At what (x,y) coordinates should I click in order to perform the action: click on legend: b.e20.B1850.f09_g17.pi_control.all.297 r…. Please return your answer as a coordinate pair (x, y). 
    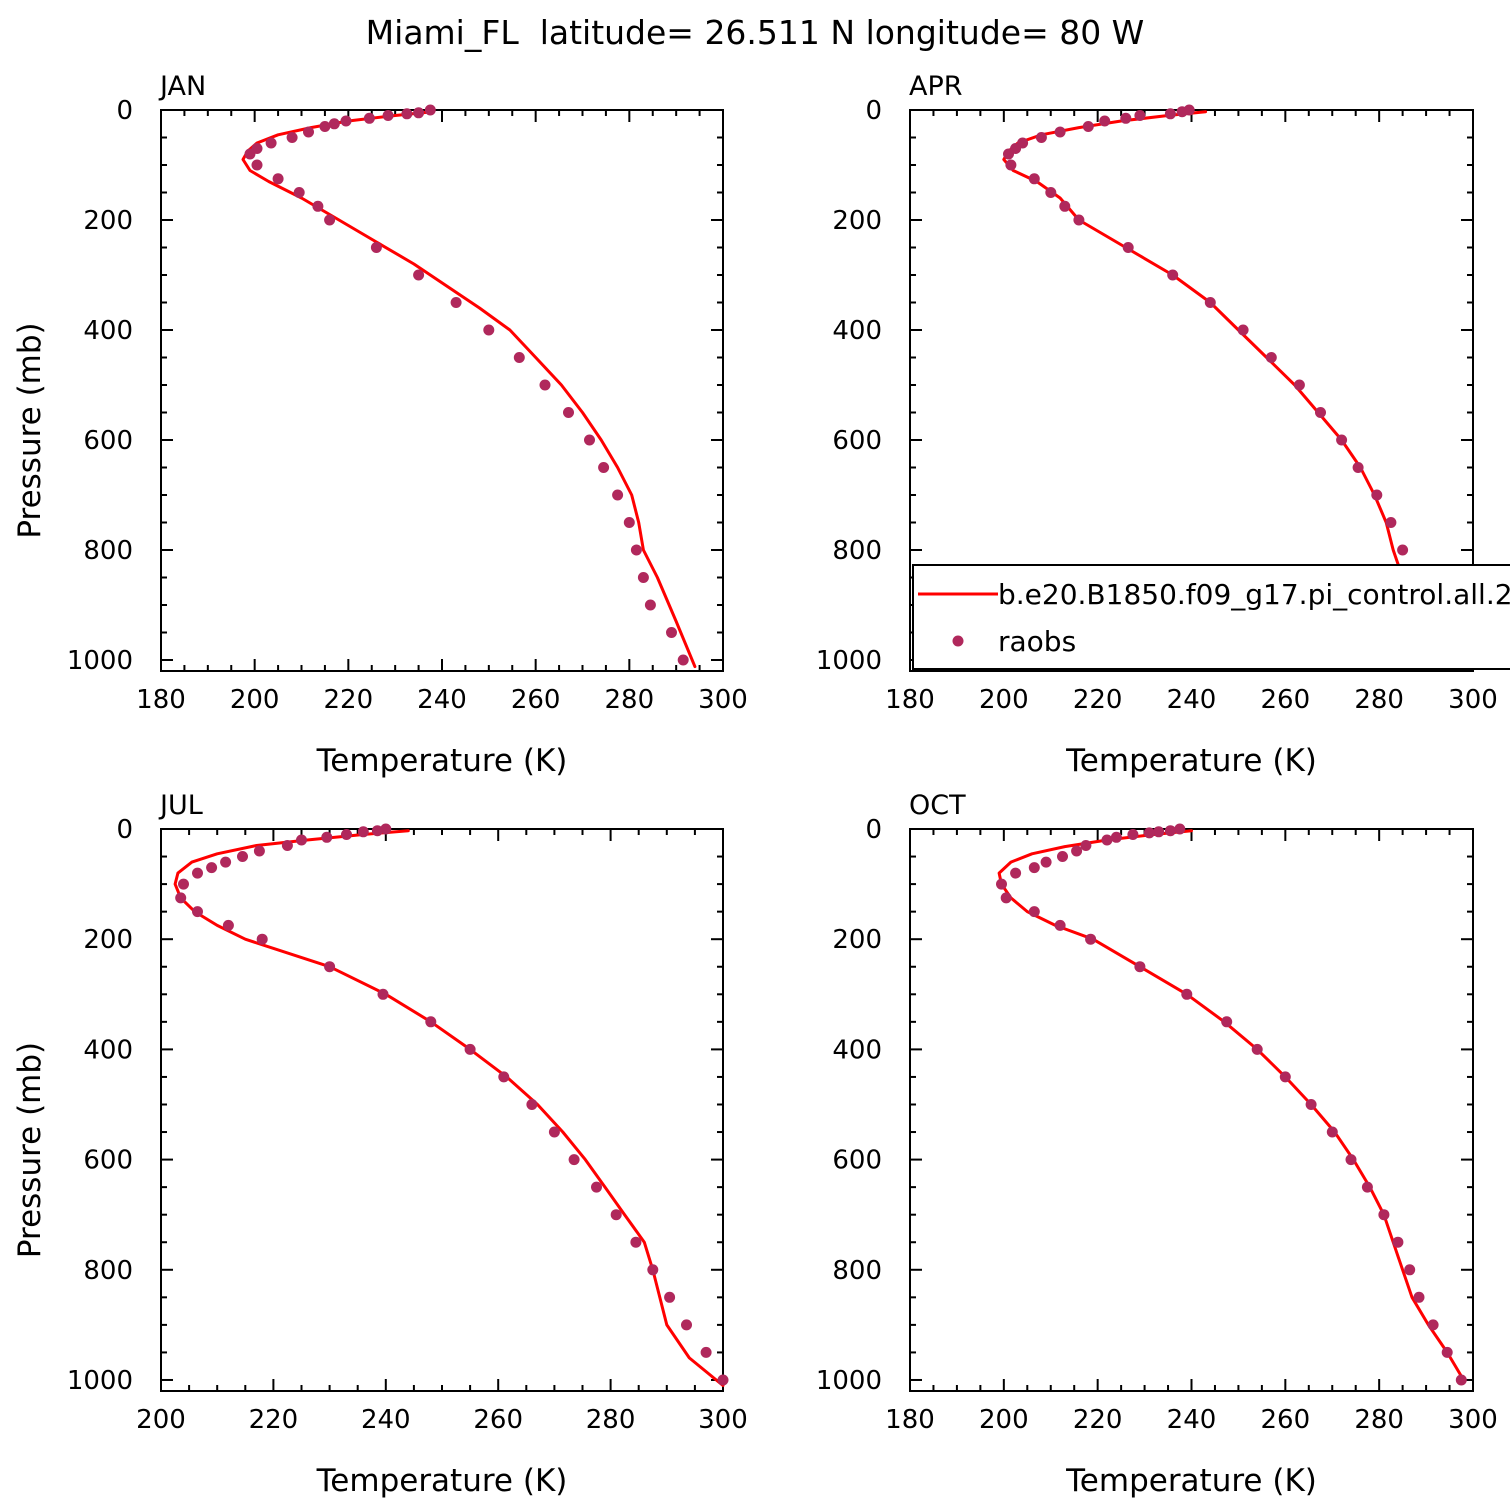
    Looking at the image, I should click on (1211, 617).